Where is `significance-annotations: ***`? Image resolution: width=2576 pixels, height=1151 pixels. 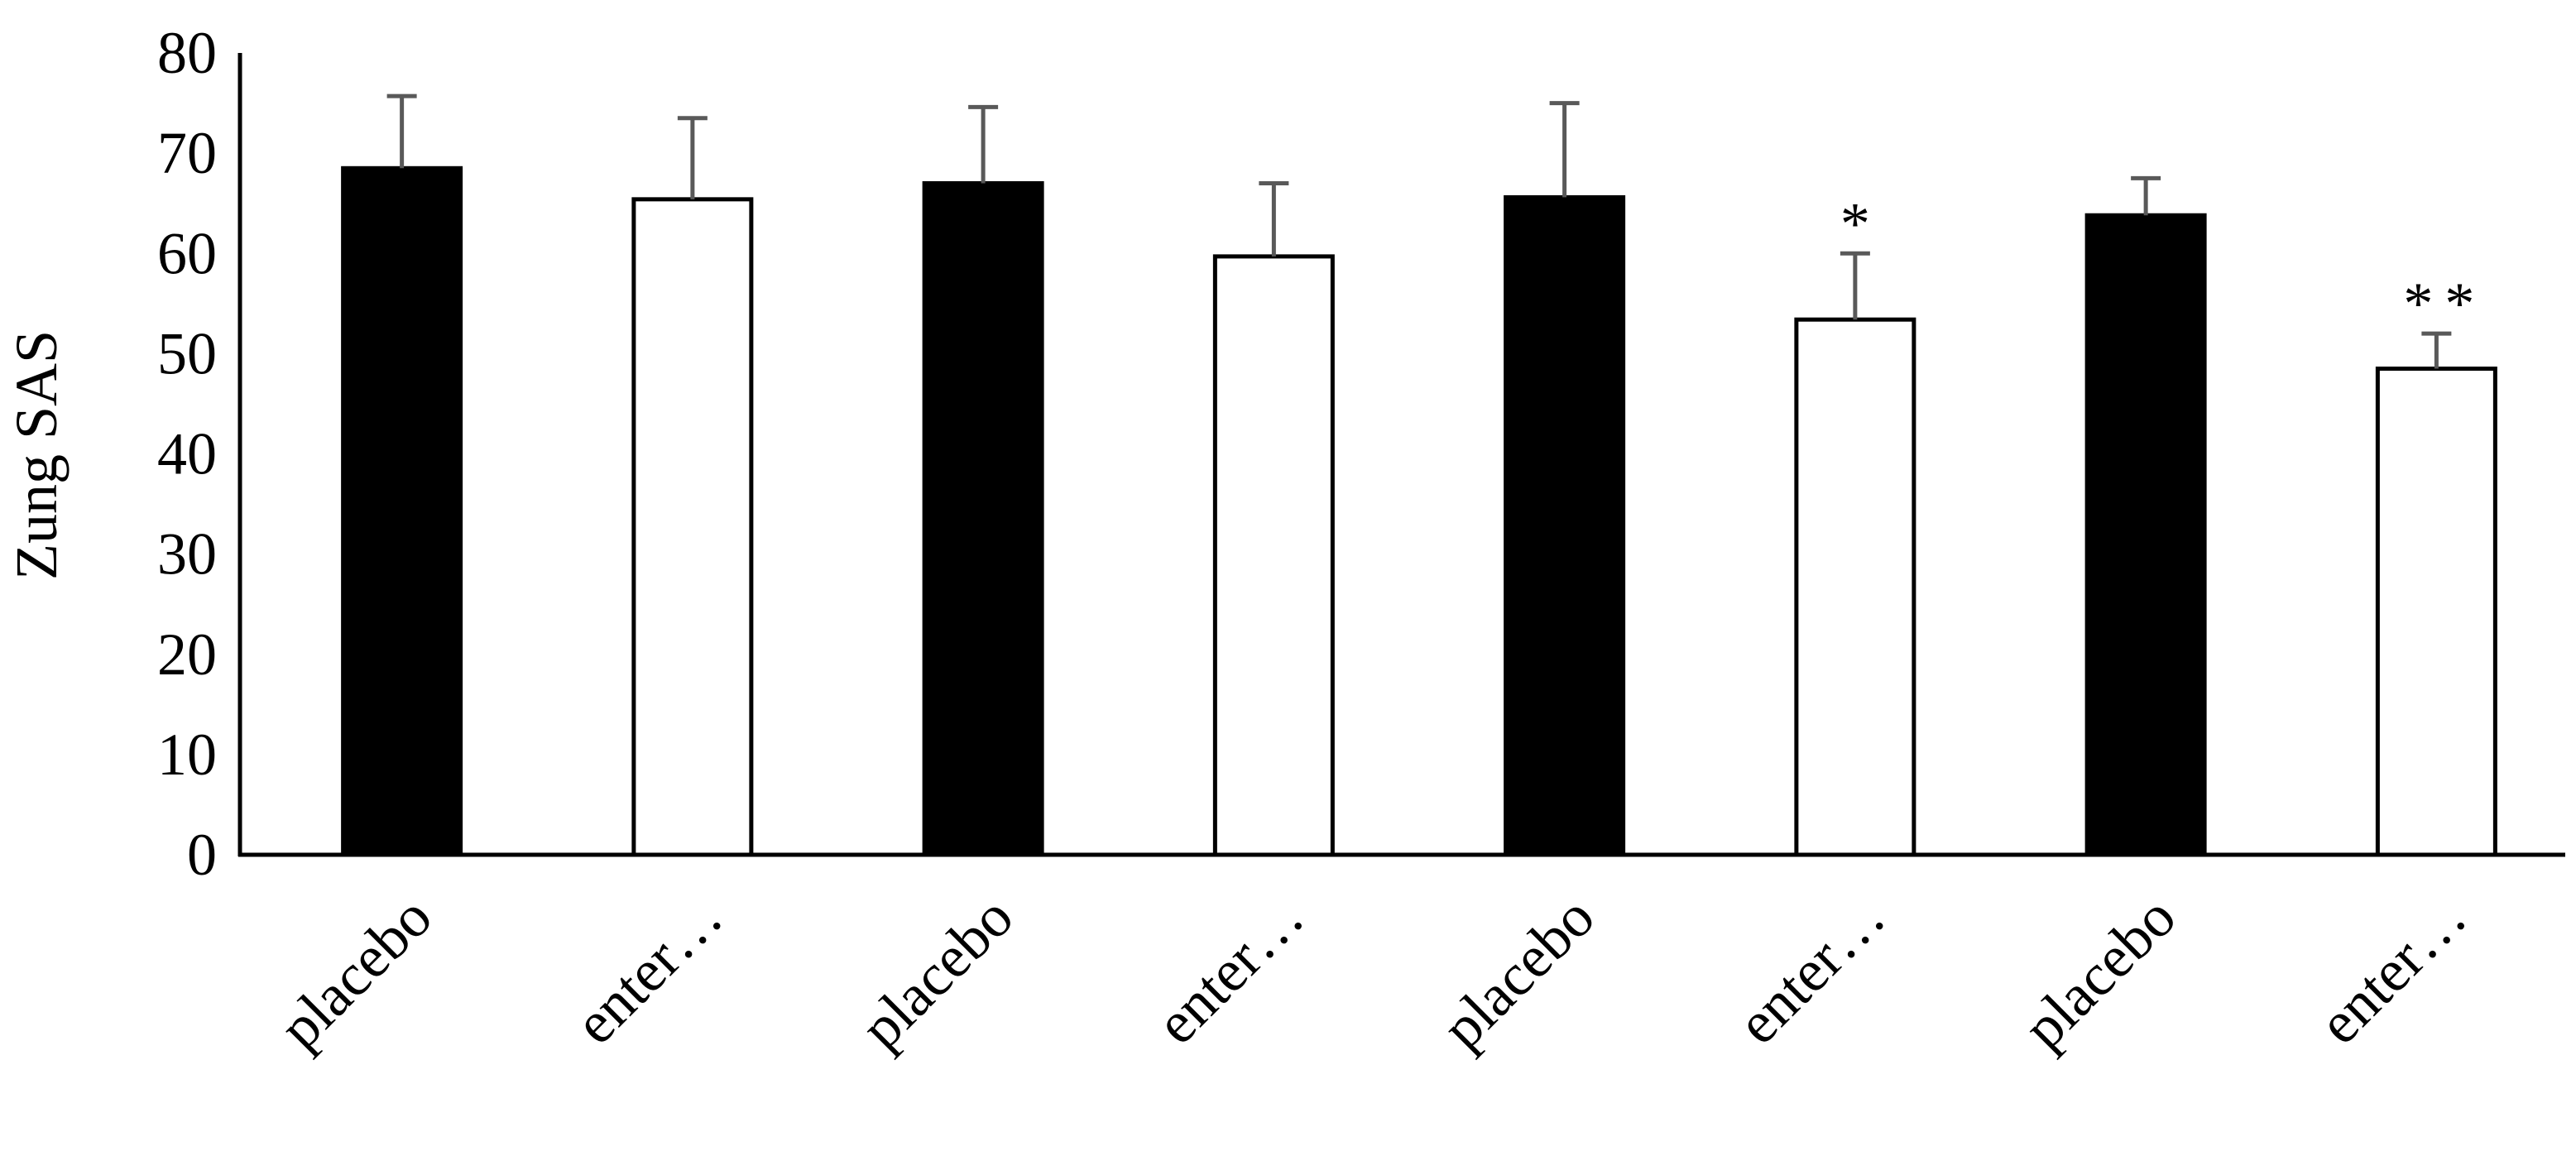
significance-annotations: *** is located at coordinates (2163, 263).